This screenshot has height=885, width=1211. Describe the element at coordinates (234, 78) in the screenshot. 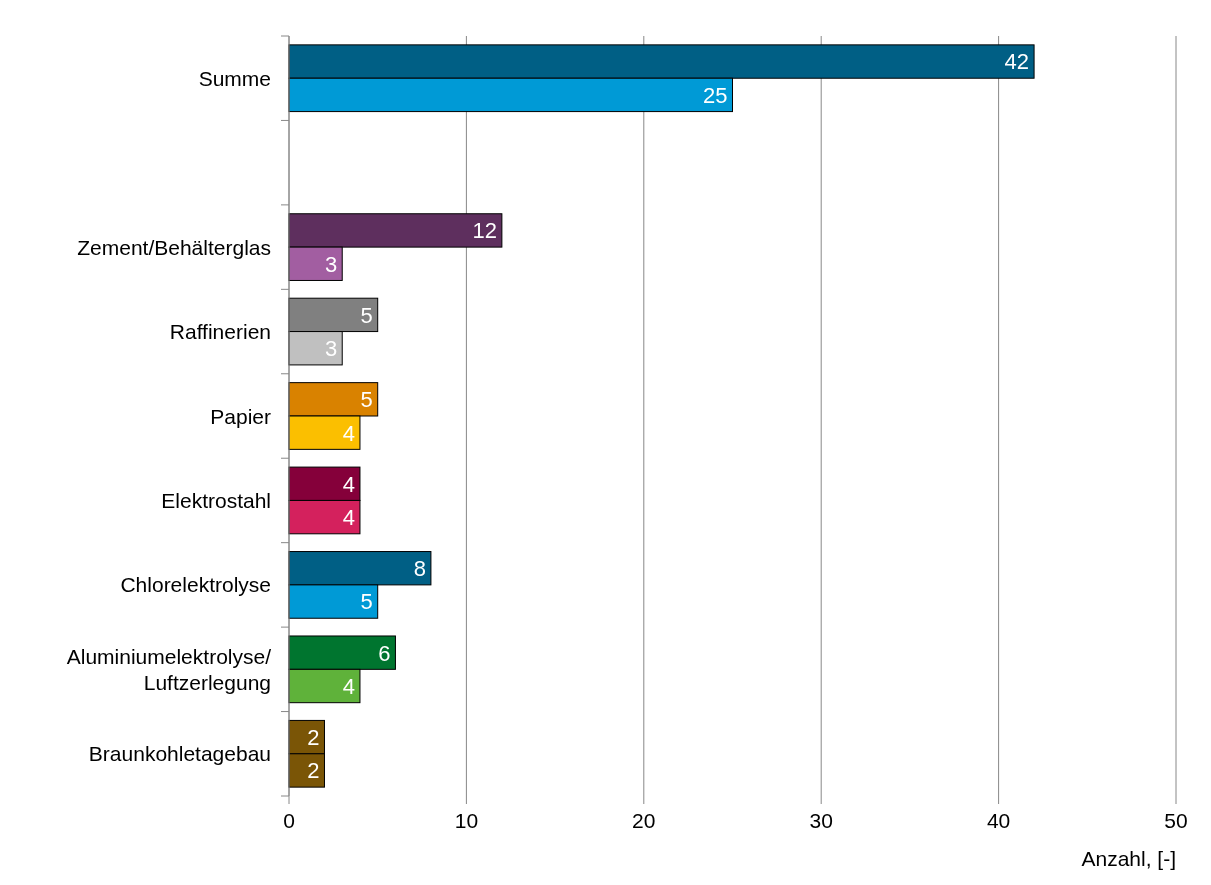

I see `y-tick-label: Summe` at that location.